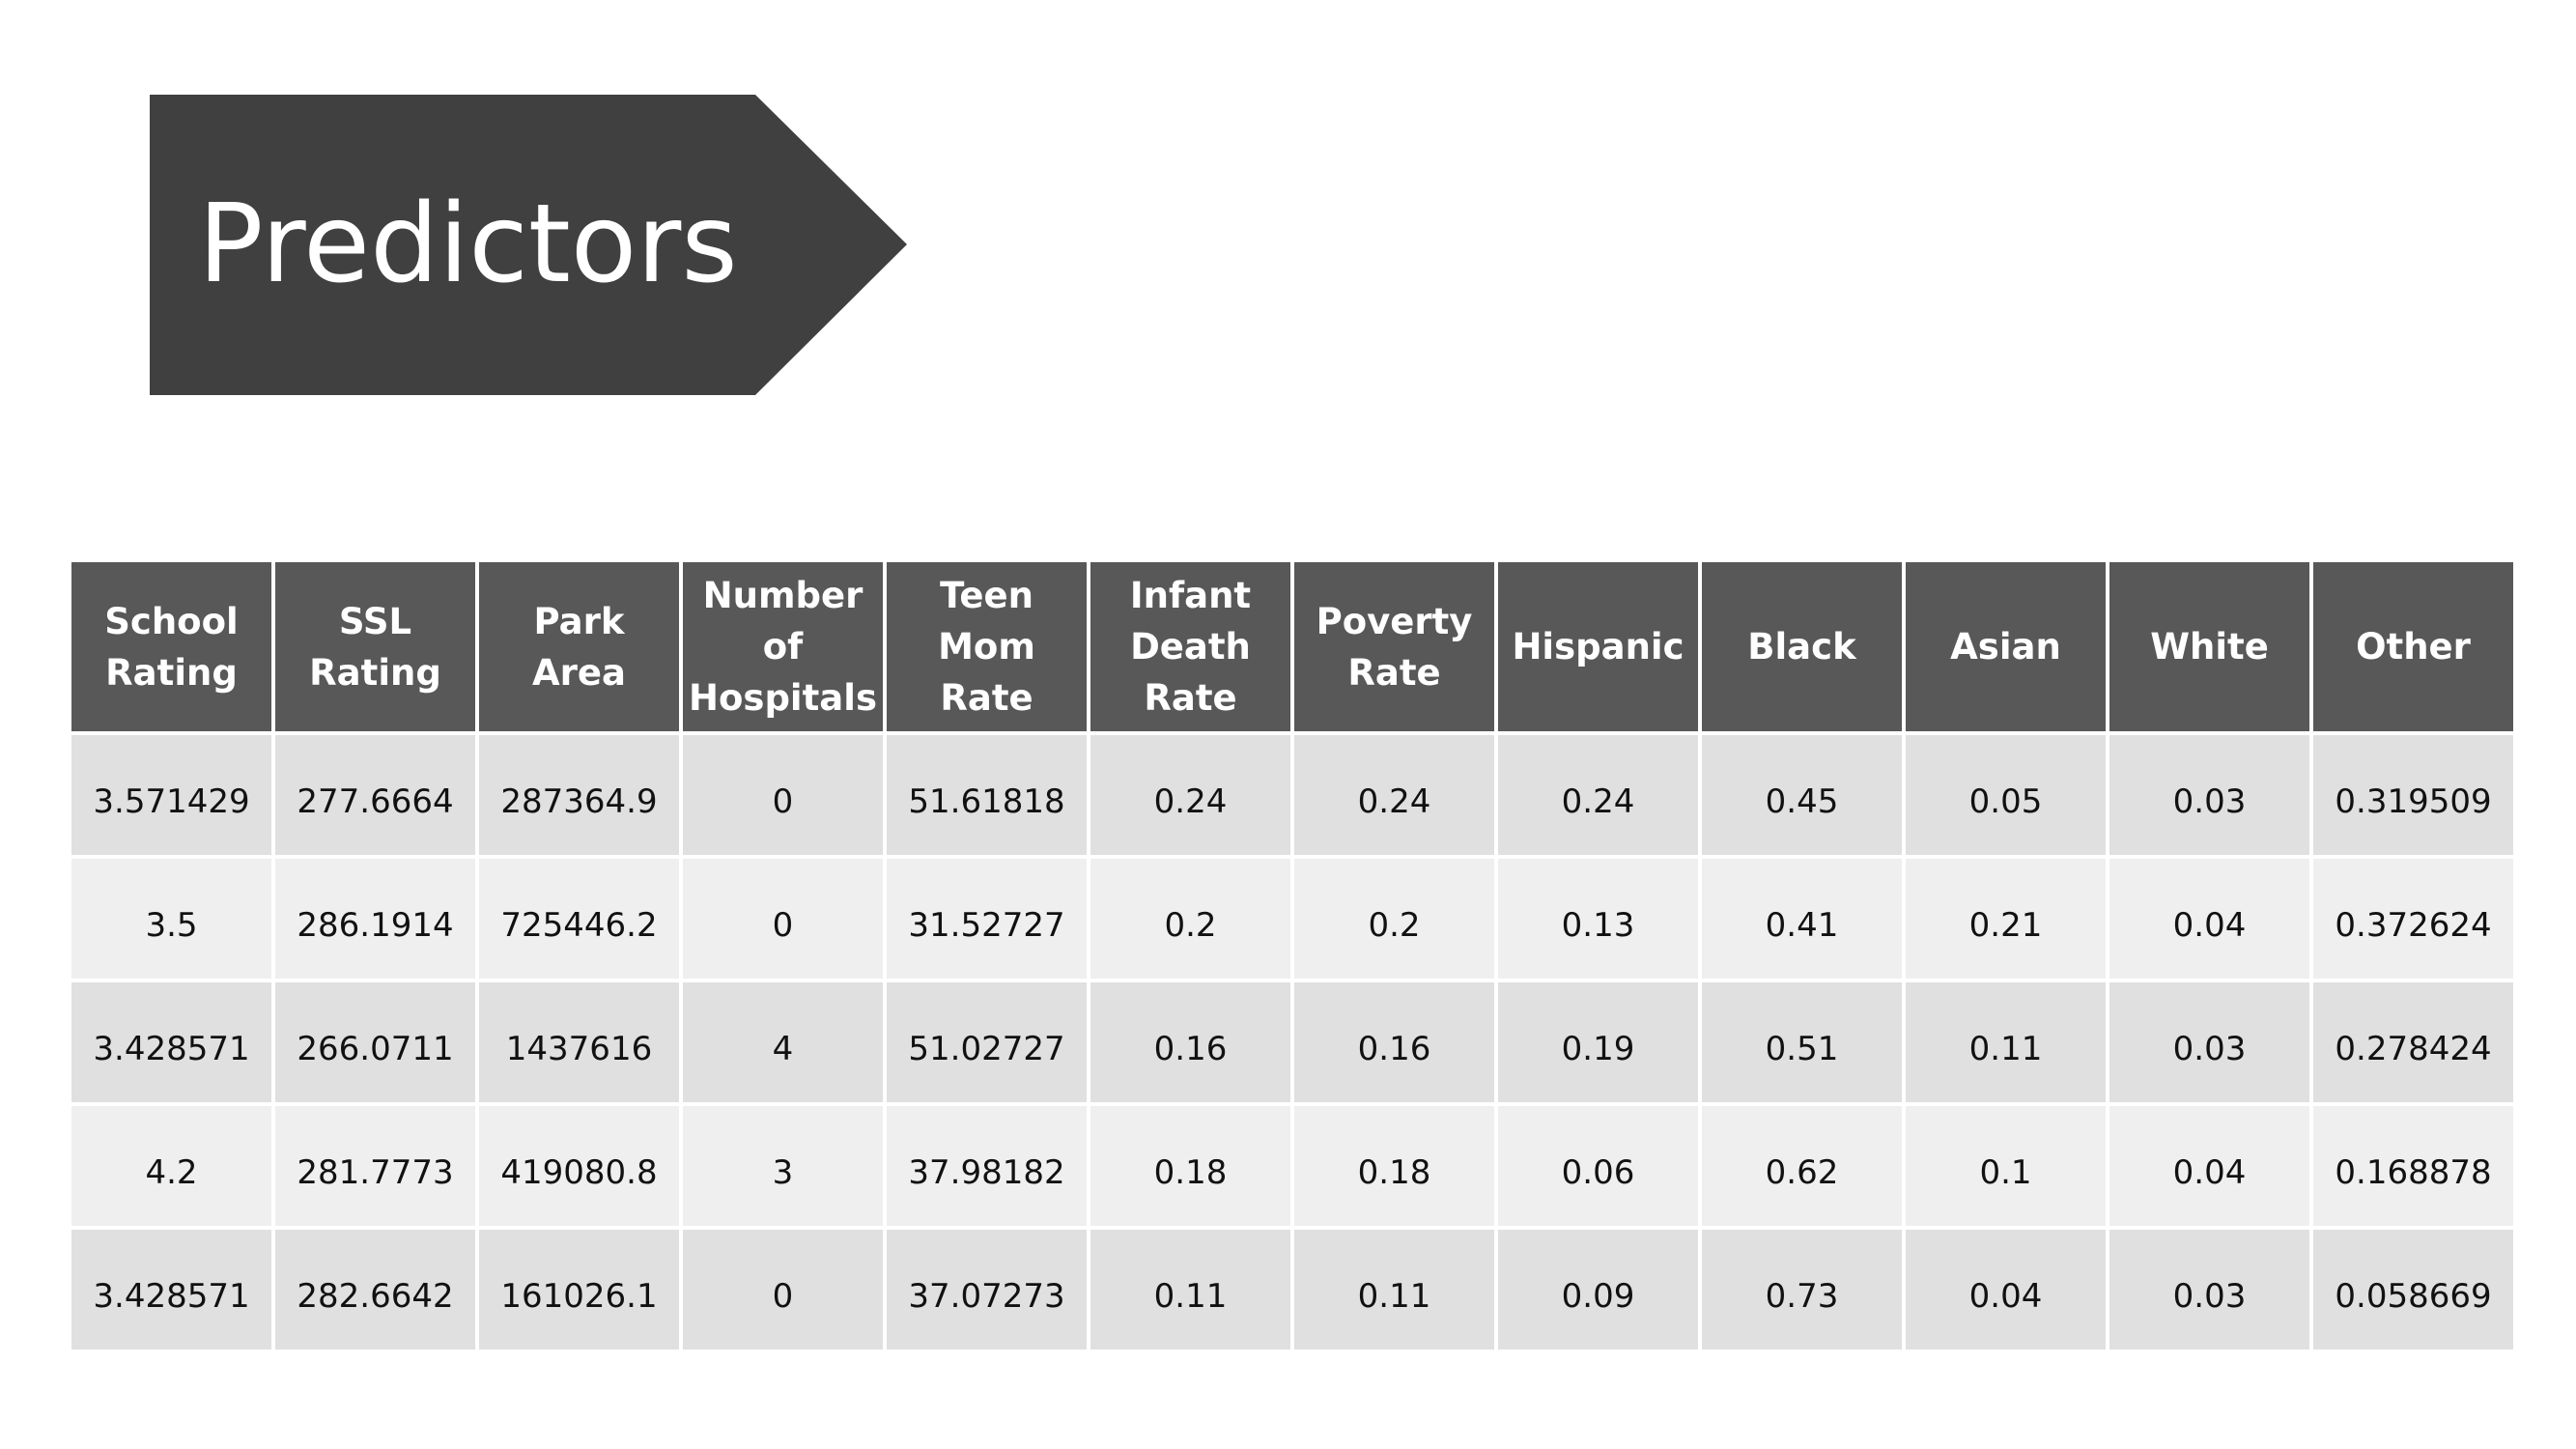 The height and width of the screenshot is (1449, 2576). Describe the element at coordinates (579, 795) in the screenshot. I see `table-cell-park-area: 287364.9` at that location.